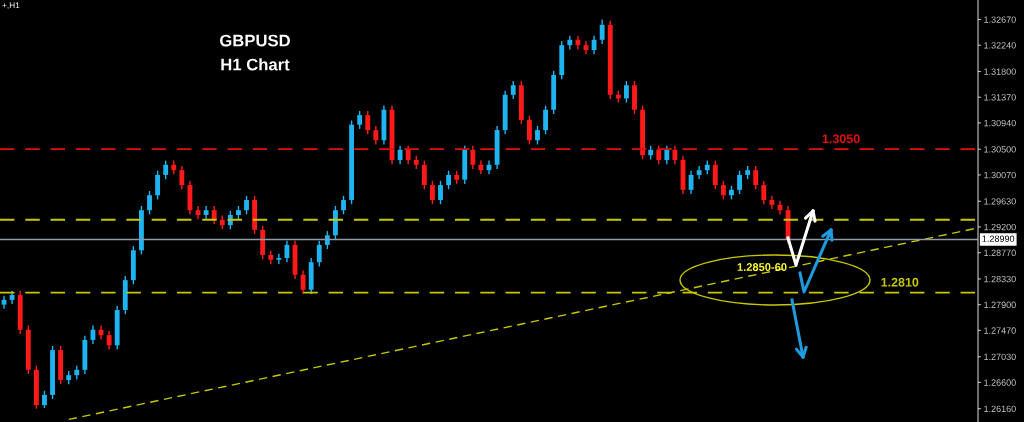 The image size is (1024, 422). What do you see at coordinates (998, 238) in the screenshot?
I see `ref-line-label: 1.28990` at bounding box center [998, 238].